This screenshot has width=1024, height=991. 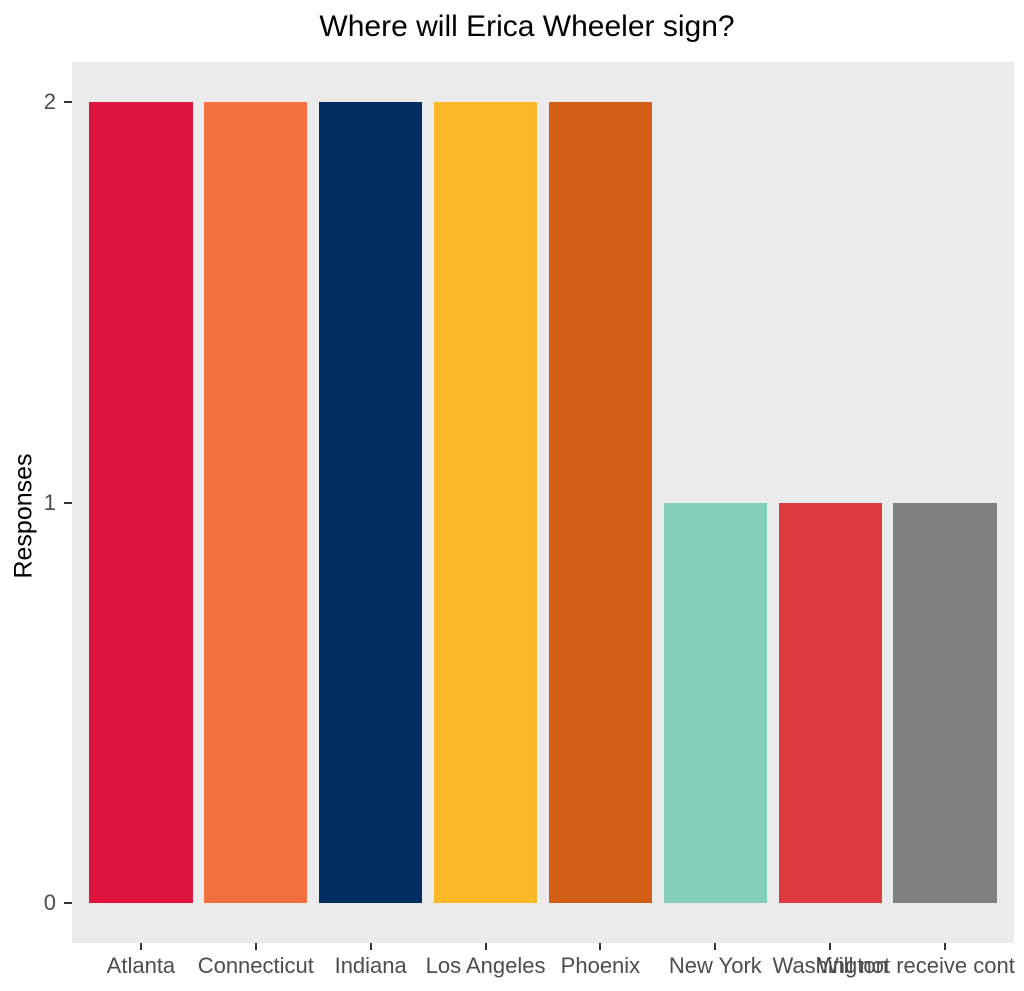 I want to click on bar-washington, so click(x=830, y=702).